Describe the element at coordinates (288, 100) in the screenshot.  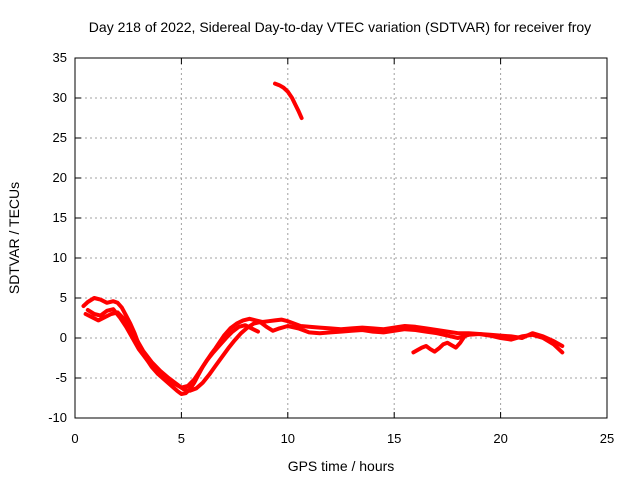
I see `series-track-d` at that location.